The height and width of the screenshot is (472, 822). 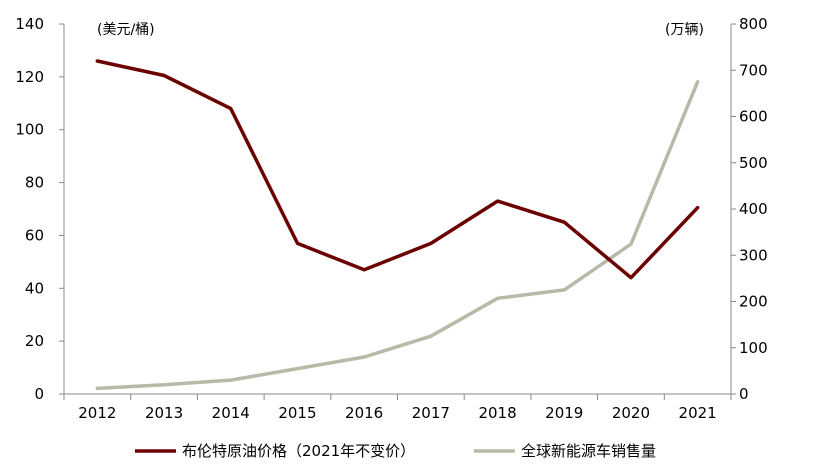 What do you see at coordinates (753, 348) in the screenshot?
I see `y-right-tick-label: 100` at bounding box center [753, 348].